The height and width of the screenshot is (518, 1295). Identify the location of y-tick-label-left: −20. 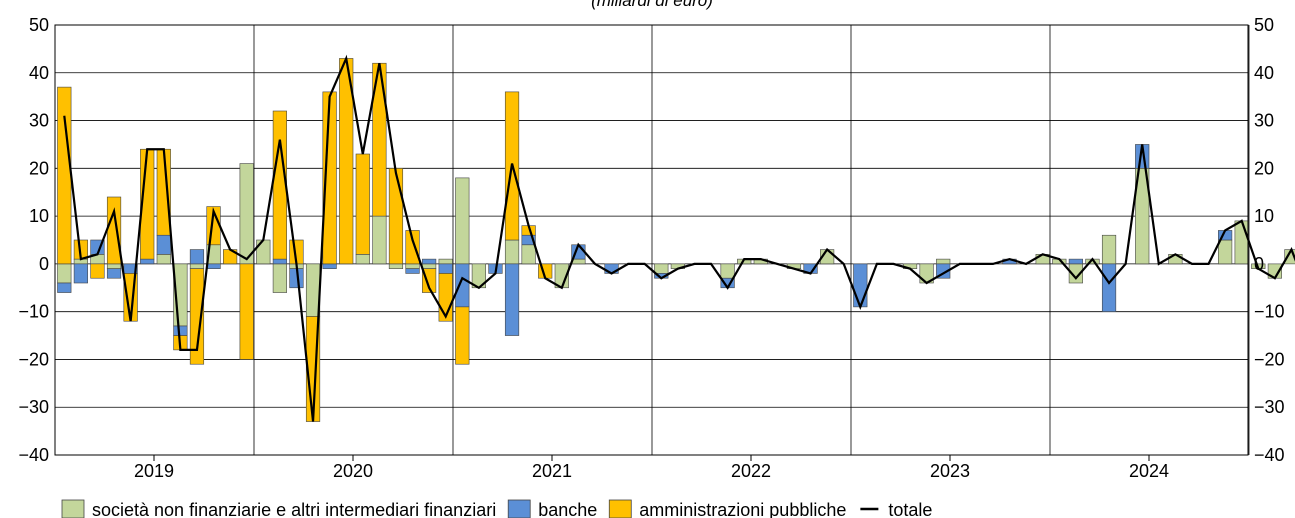
(33, 359).